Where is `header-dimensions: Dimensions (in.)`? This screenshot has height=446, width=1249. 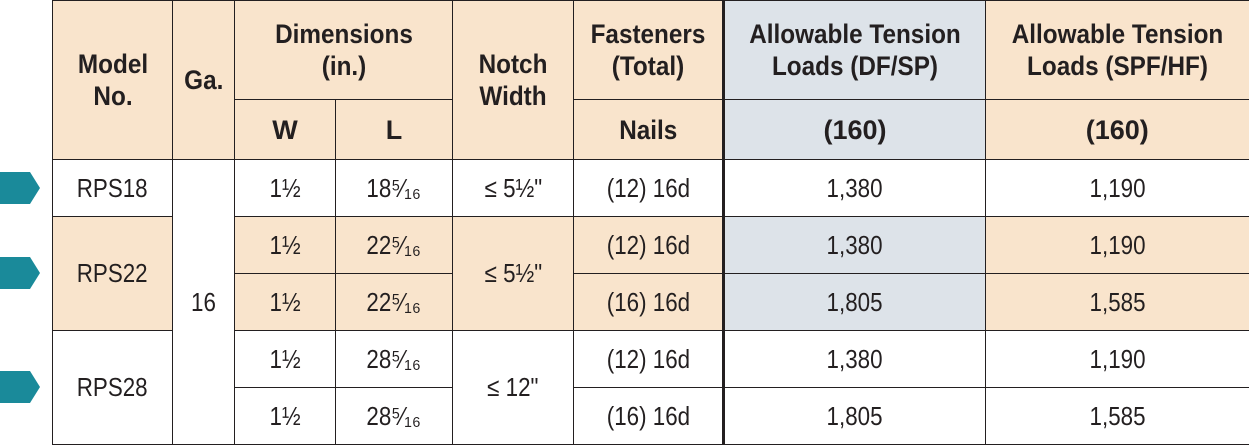
header-dimensions: Dimensions (in.) is located at coordinates (343, 50).